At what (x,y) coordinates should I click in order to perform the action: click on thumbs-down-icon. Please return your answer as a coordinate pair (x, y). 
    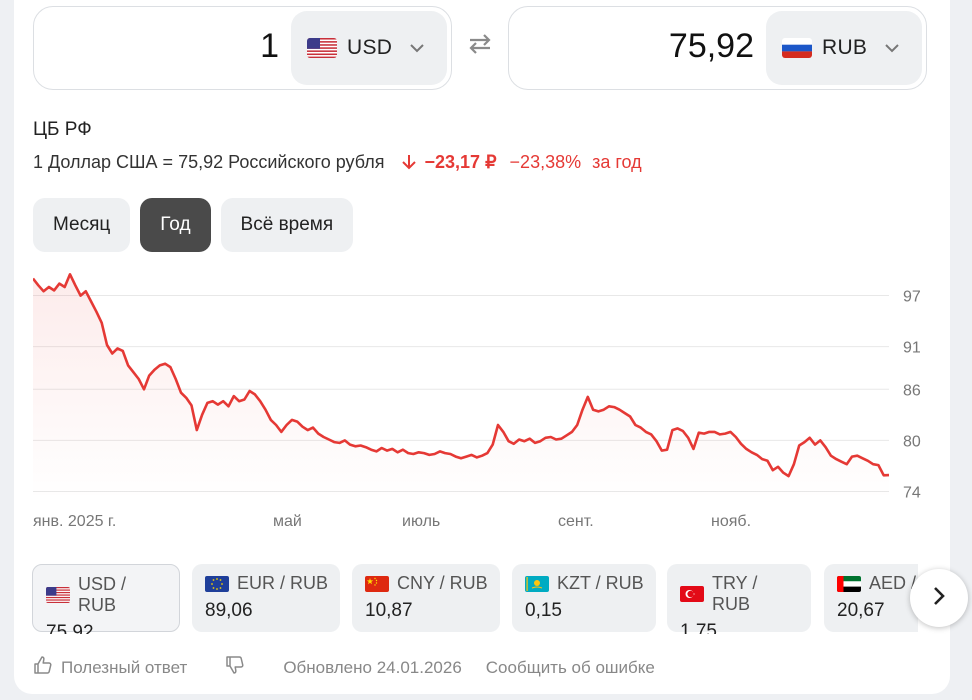
    Looking at the image, I should click on (235, 667).